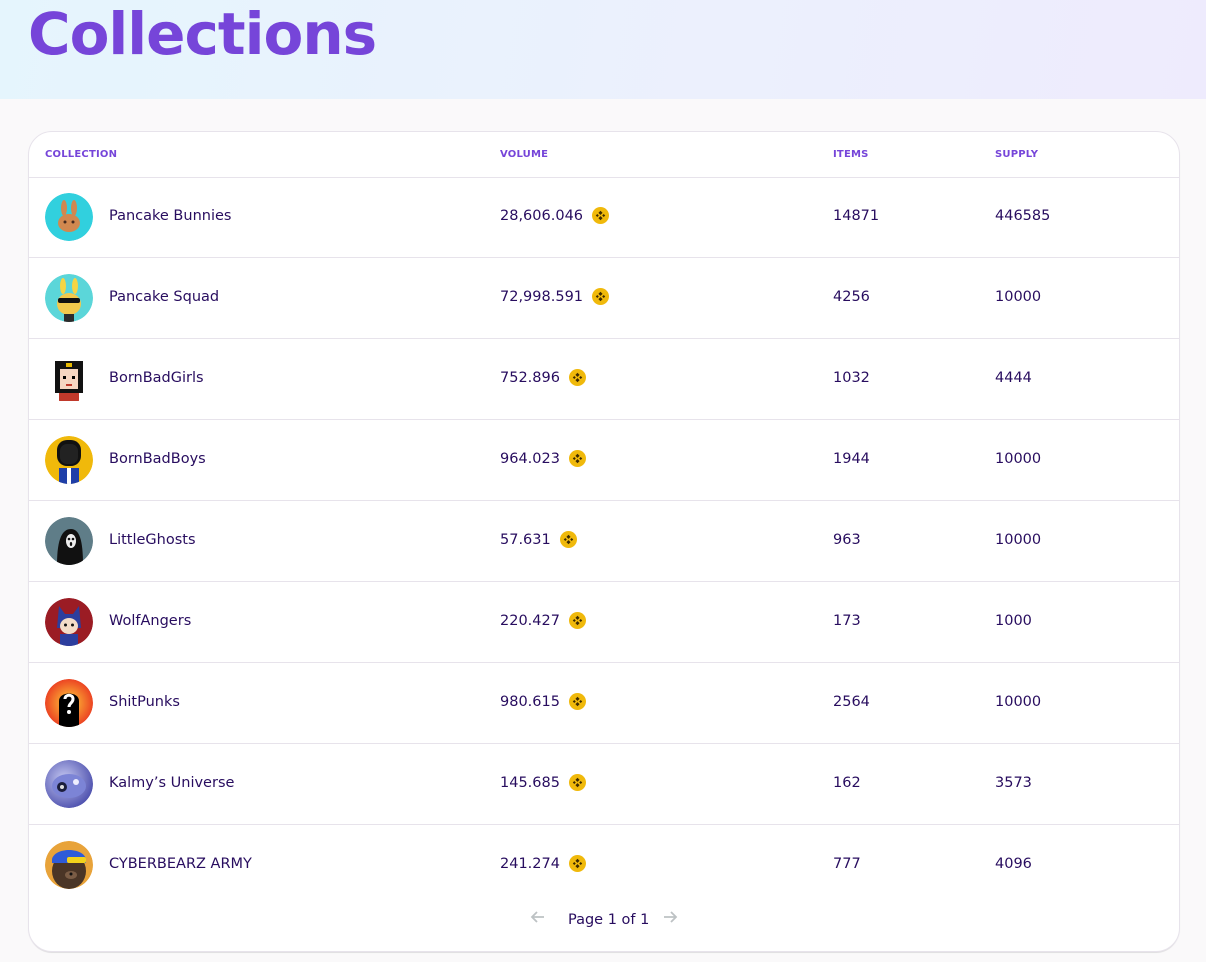  What do you see at coordinates (603, 49) in the screenshot?
I see `page-header: Collections` at bounding box center [603, 49].